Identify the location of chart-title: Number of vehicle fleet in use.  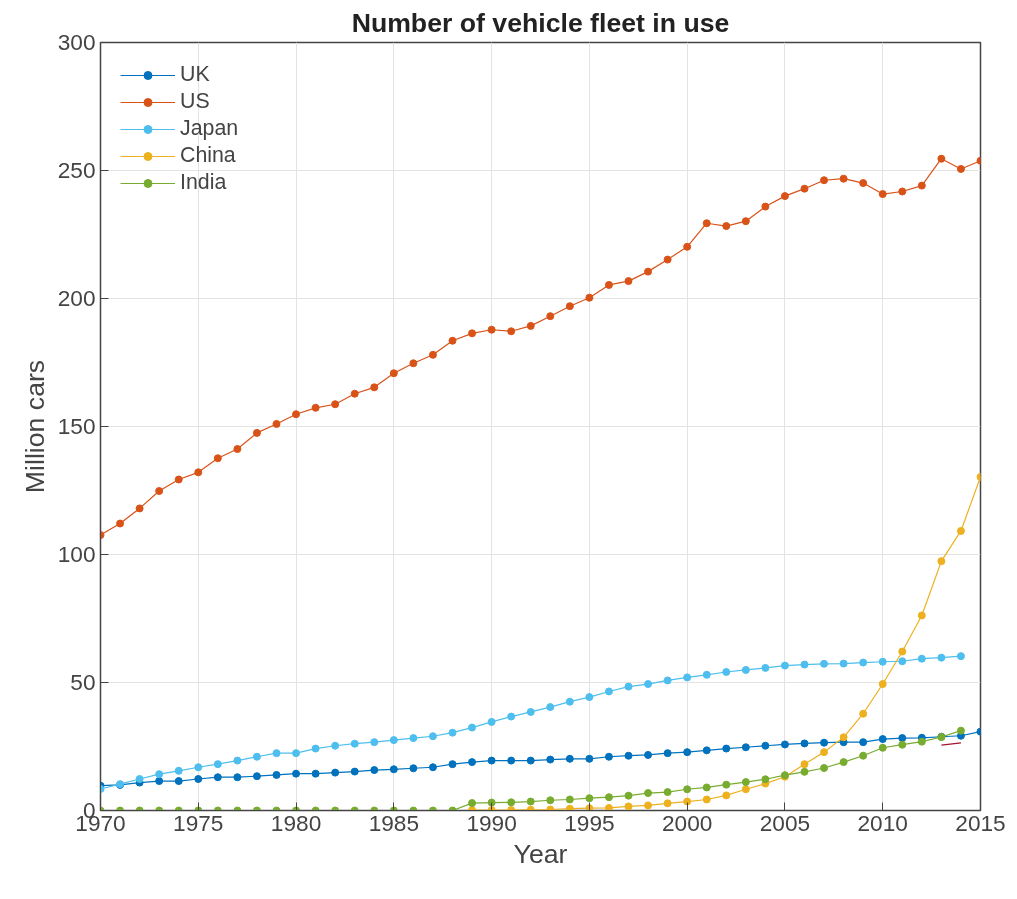
(540, 22).